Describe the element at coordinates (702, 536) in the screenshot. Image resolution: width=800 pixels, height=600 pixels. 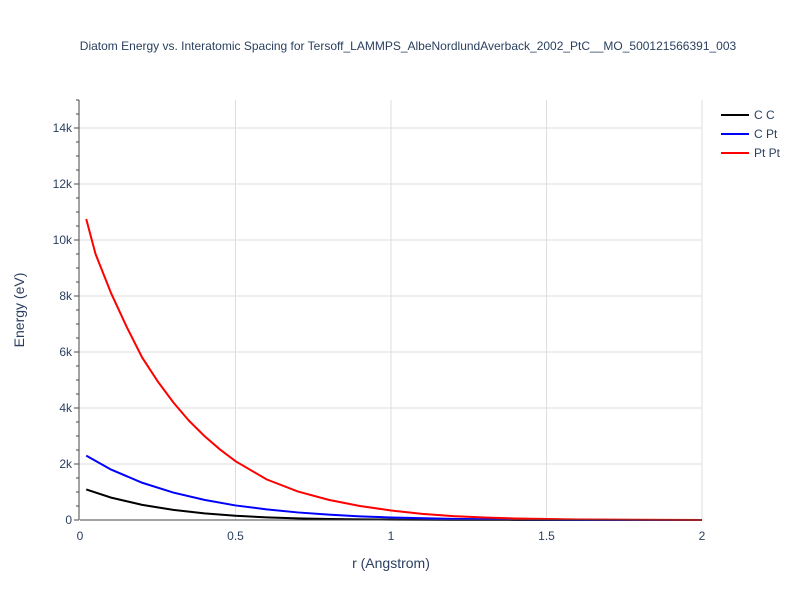
I see `x-tick-label: 2` at that location.